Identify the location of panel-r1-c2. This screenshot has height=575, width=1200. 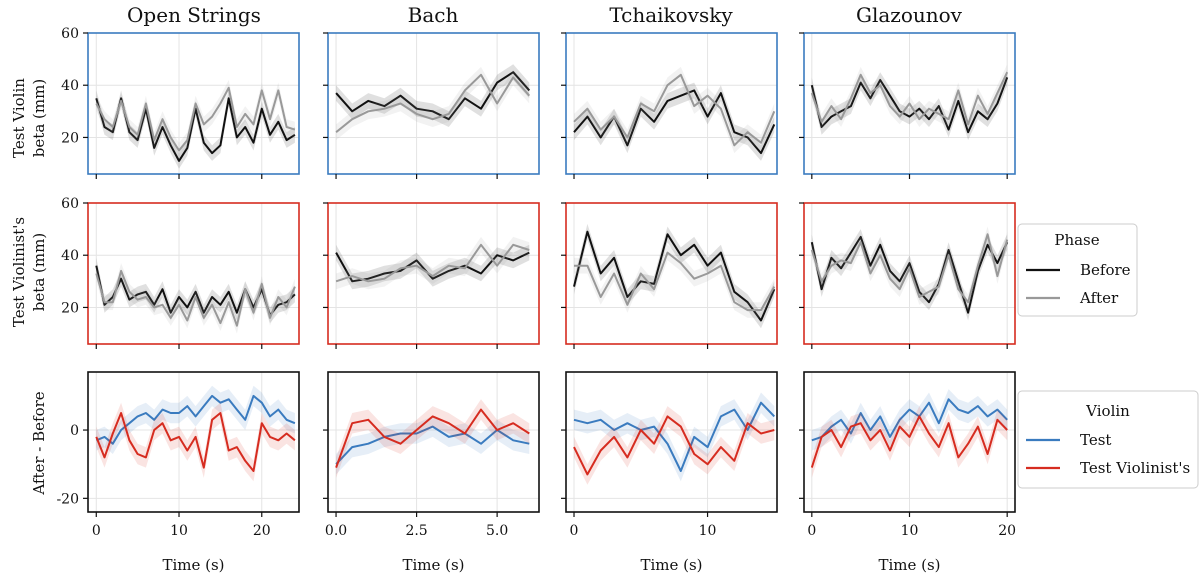
(431, 105).